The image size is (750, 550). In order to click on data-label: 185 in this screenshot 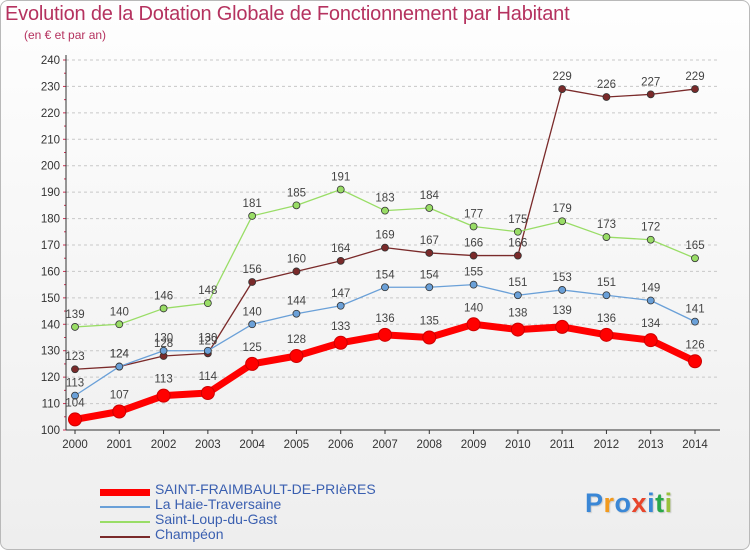, I will do `click(296, 193)`.